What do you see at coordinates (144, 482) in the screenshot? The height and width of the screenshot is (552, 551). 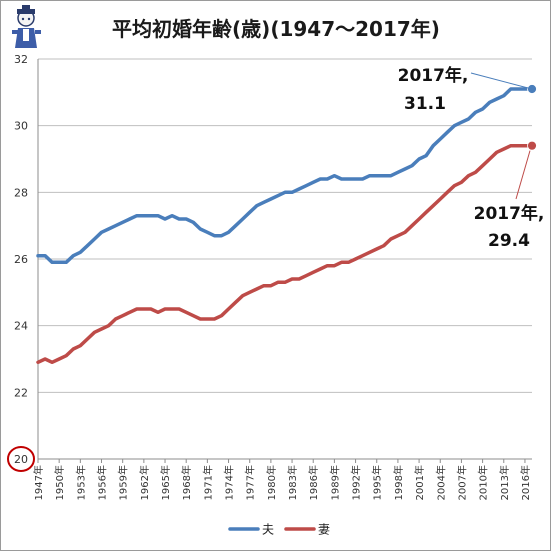 I see `x-tick-label: 1962年` at bounding box center [144, 482].